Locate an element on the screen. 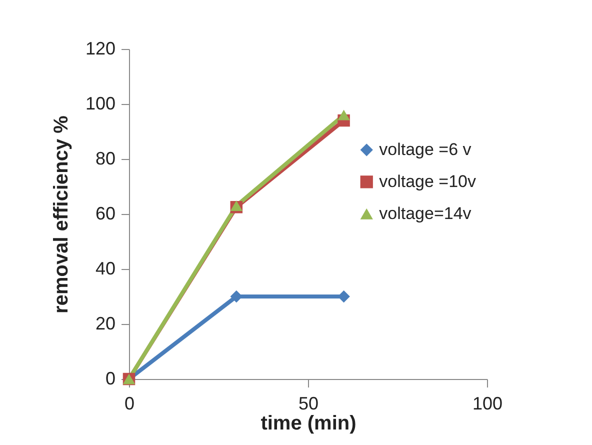 The height and width of the screenshot is (445, 592). y-tick-label: 0 is located at coordinates (110, 378).